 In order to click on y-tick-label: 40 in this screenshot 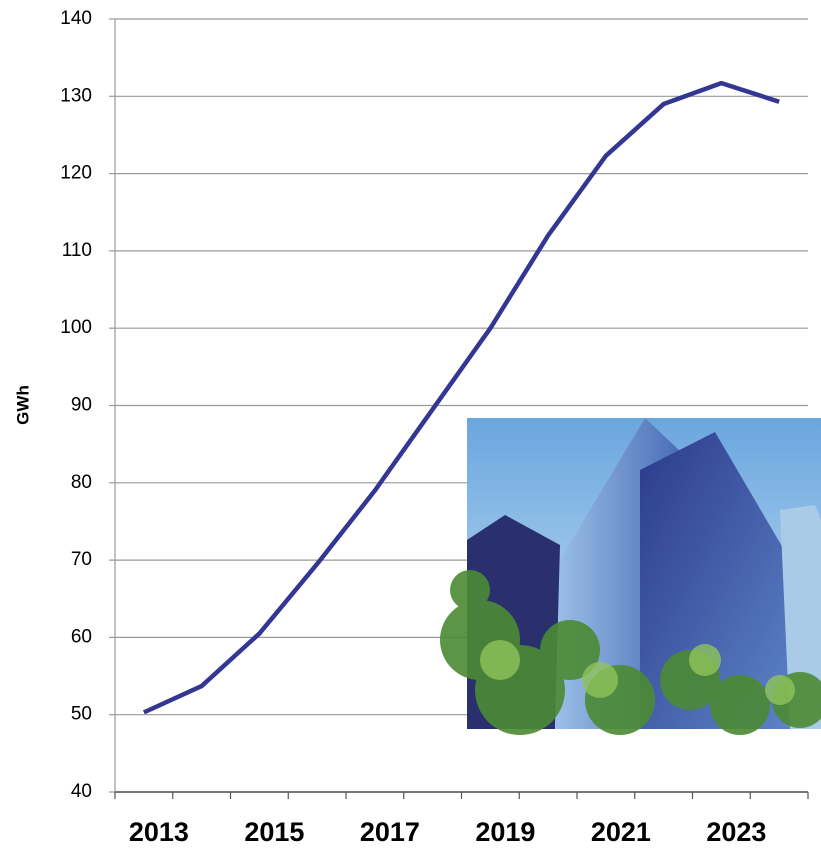, I will do `click(81, 791)`.